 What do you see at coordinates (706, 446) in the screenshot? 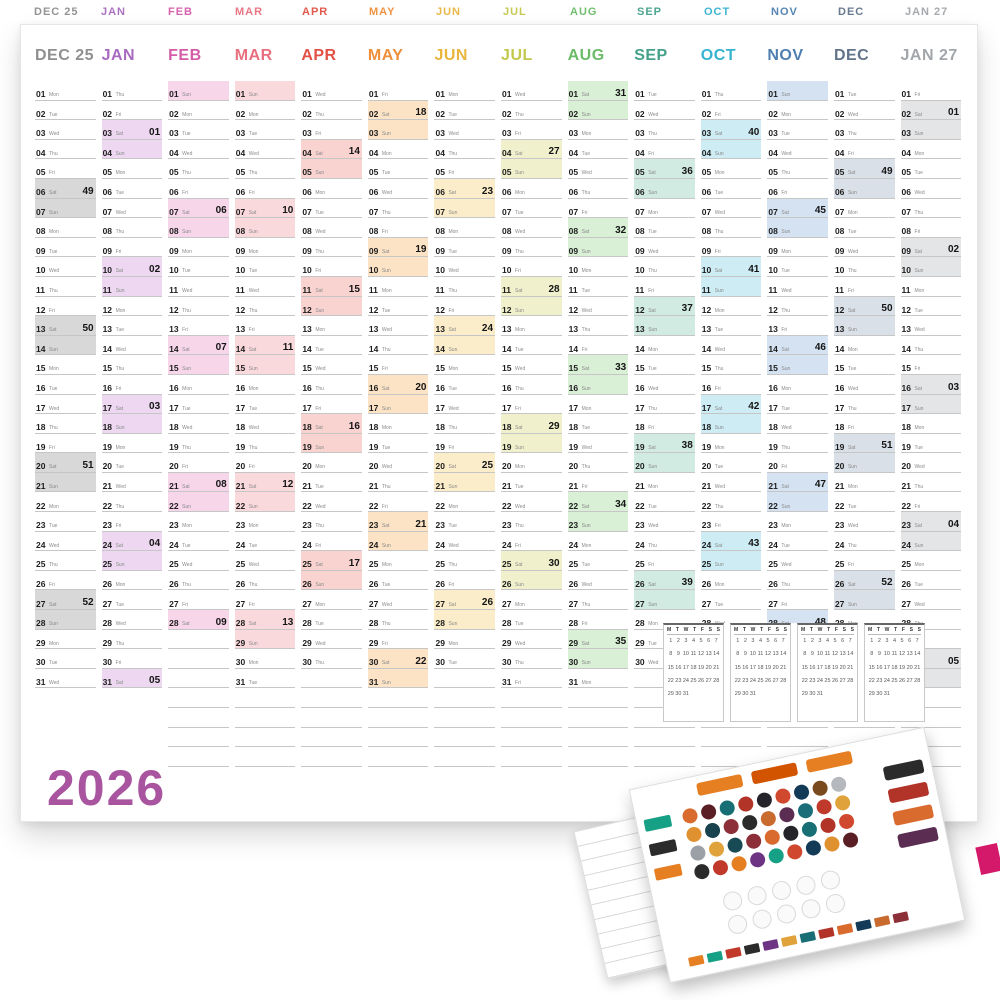
I see `day-number: 19` at bounding box center [706, 446].